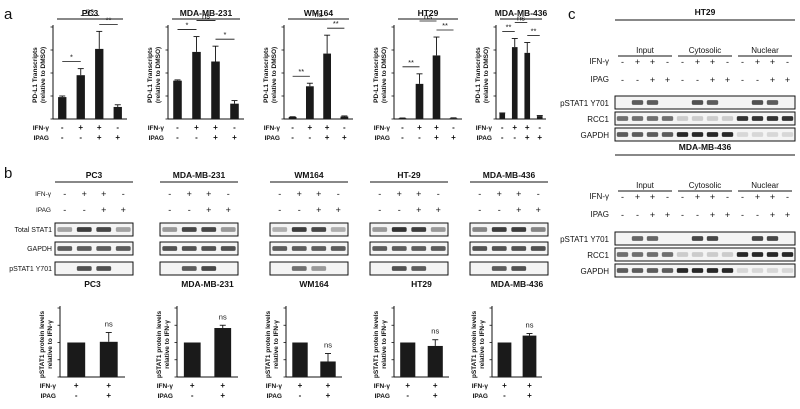 The width and height of the screenshot is (800, 409). I want to click on y-axis-label: relative to IFN-γ, so click(276, 344).